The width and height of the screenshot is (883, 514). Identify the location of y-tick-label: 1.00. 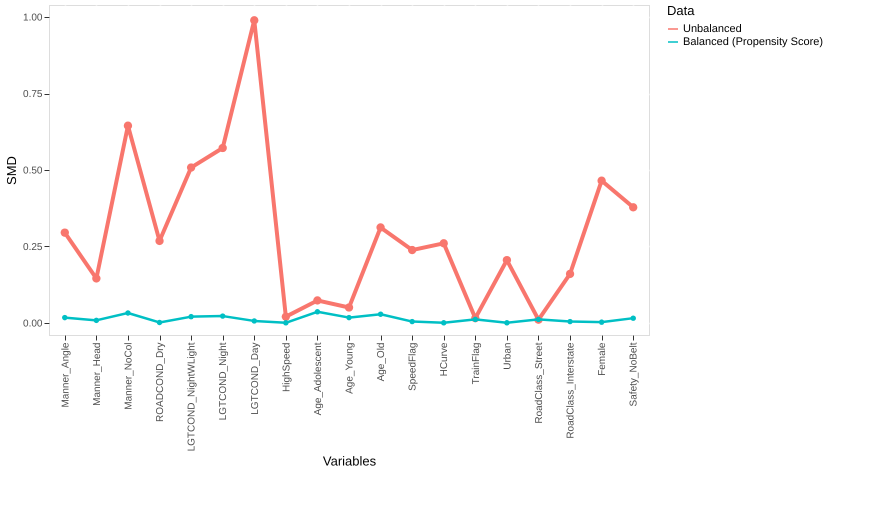
(33, 18).